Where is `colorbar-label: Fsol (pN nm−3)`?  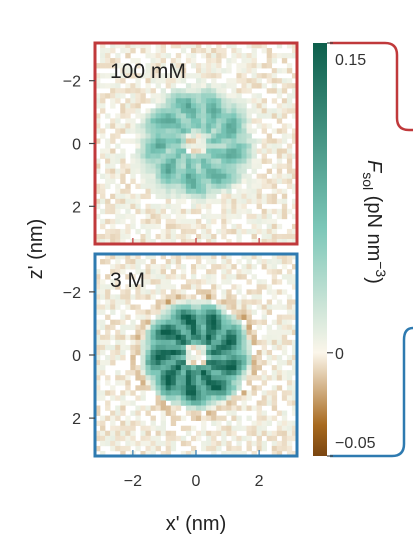 colorbar-label: Fsol (pN nm−3) is located at coordinates (374, 222).